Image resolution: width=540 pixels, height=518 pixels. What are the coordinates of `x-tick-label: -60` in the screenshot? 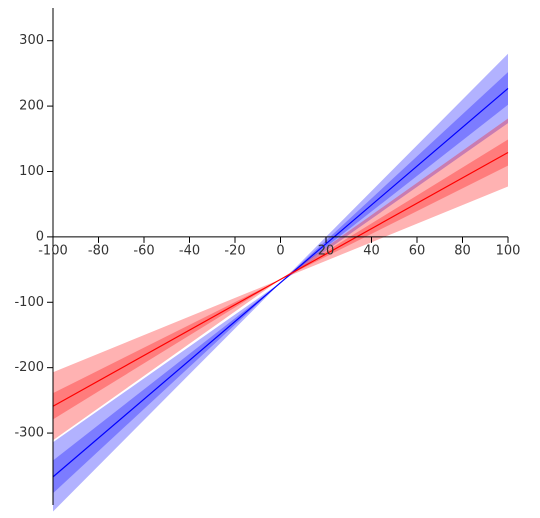 It's located at (143, 250).